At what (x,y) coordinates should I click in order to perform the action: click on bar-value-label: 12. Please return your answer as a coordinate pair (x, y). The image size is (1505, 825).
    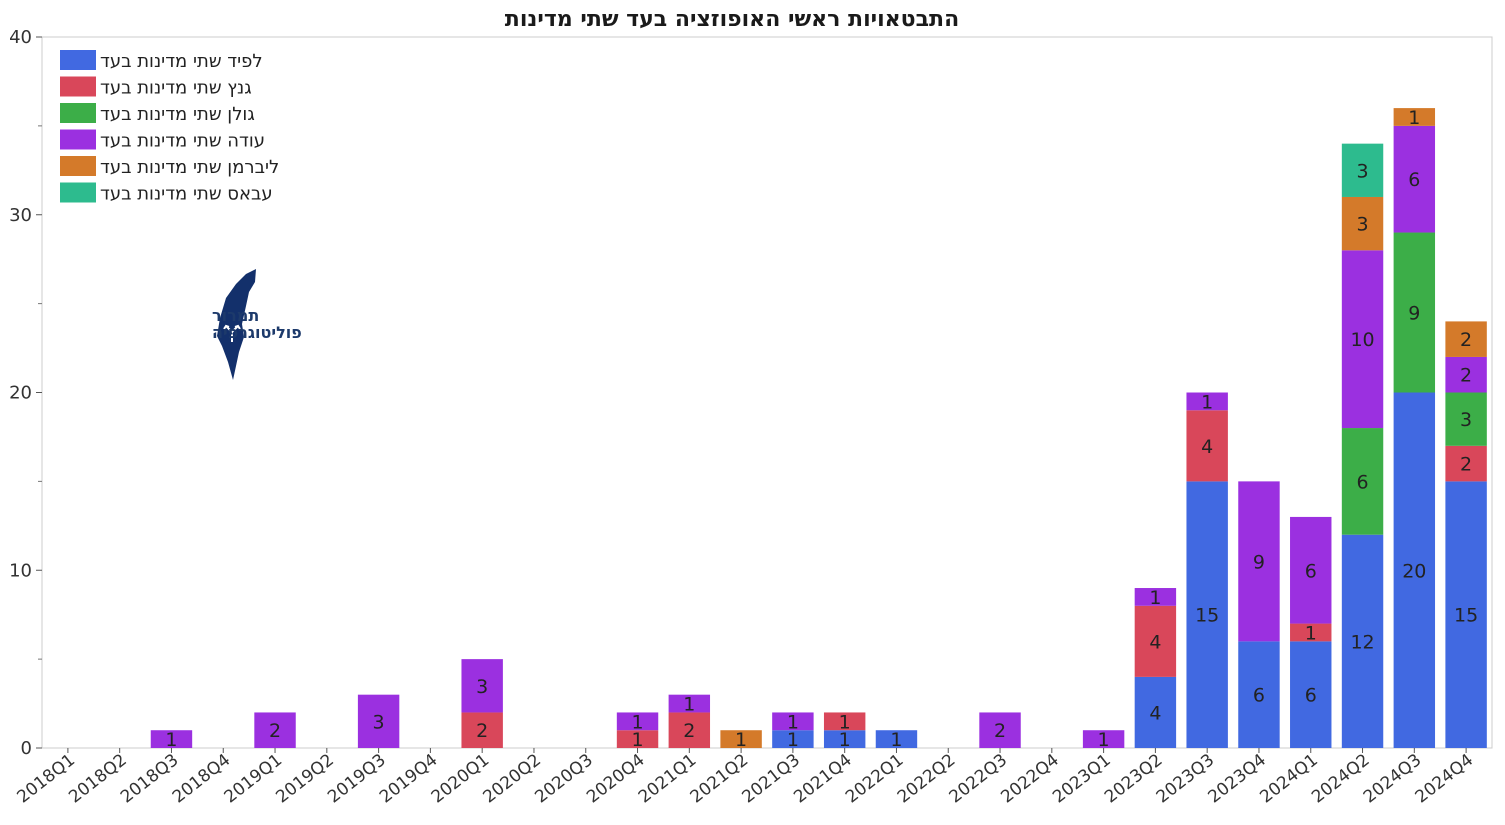
    Looking at the image, I should click on (1362, 642).